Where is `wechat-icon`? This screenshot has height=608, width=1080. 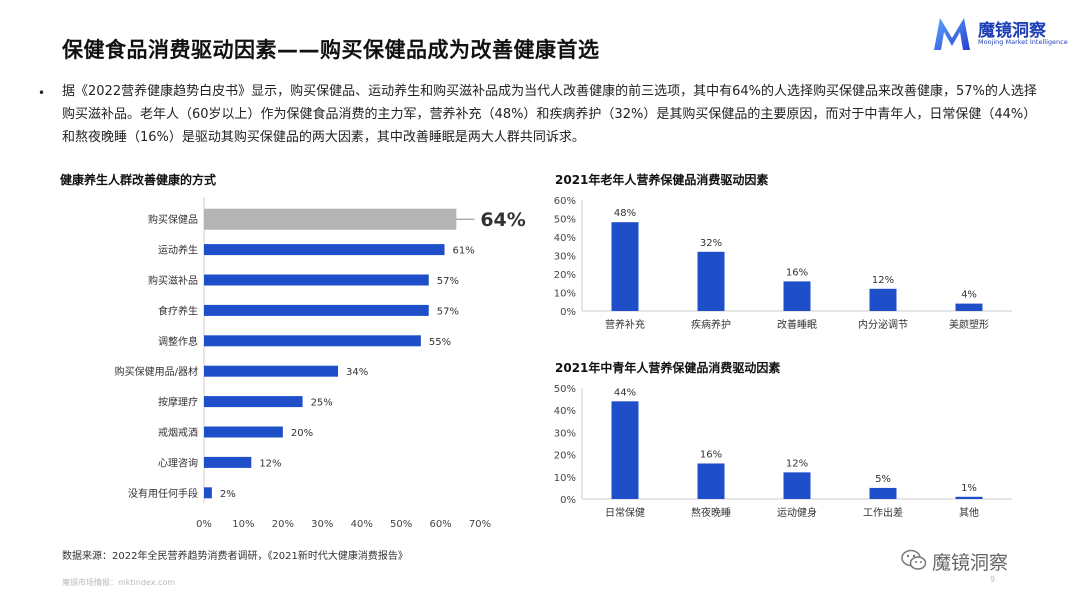 wechat-icon is located at coordinates (914, 559).